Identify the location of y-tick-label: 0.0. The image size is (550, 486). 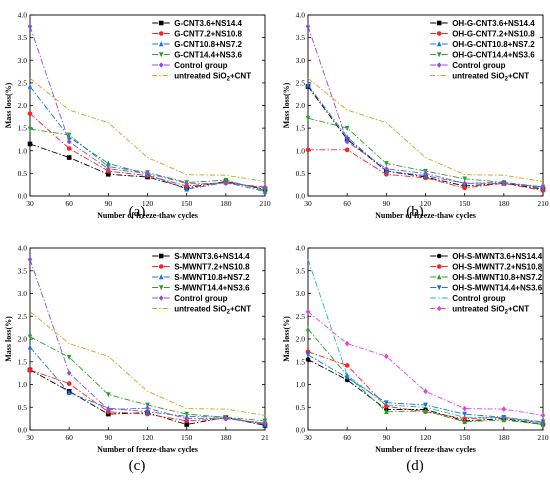
(23, 430).